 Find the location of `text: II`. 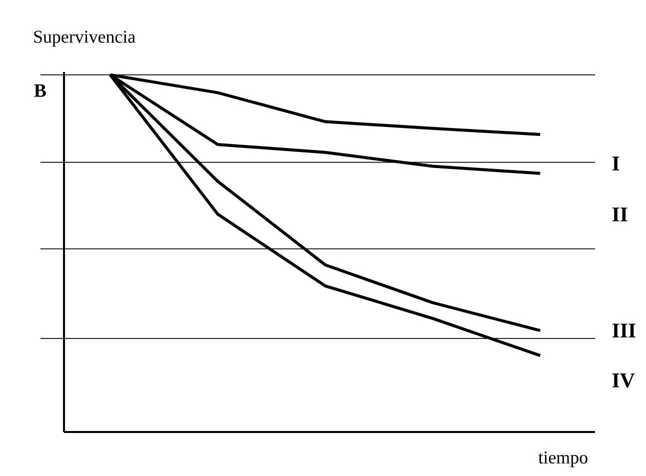

text: II is located at coordinates (620, 215).